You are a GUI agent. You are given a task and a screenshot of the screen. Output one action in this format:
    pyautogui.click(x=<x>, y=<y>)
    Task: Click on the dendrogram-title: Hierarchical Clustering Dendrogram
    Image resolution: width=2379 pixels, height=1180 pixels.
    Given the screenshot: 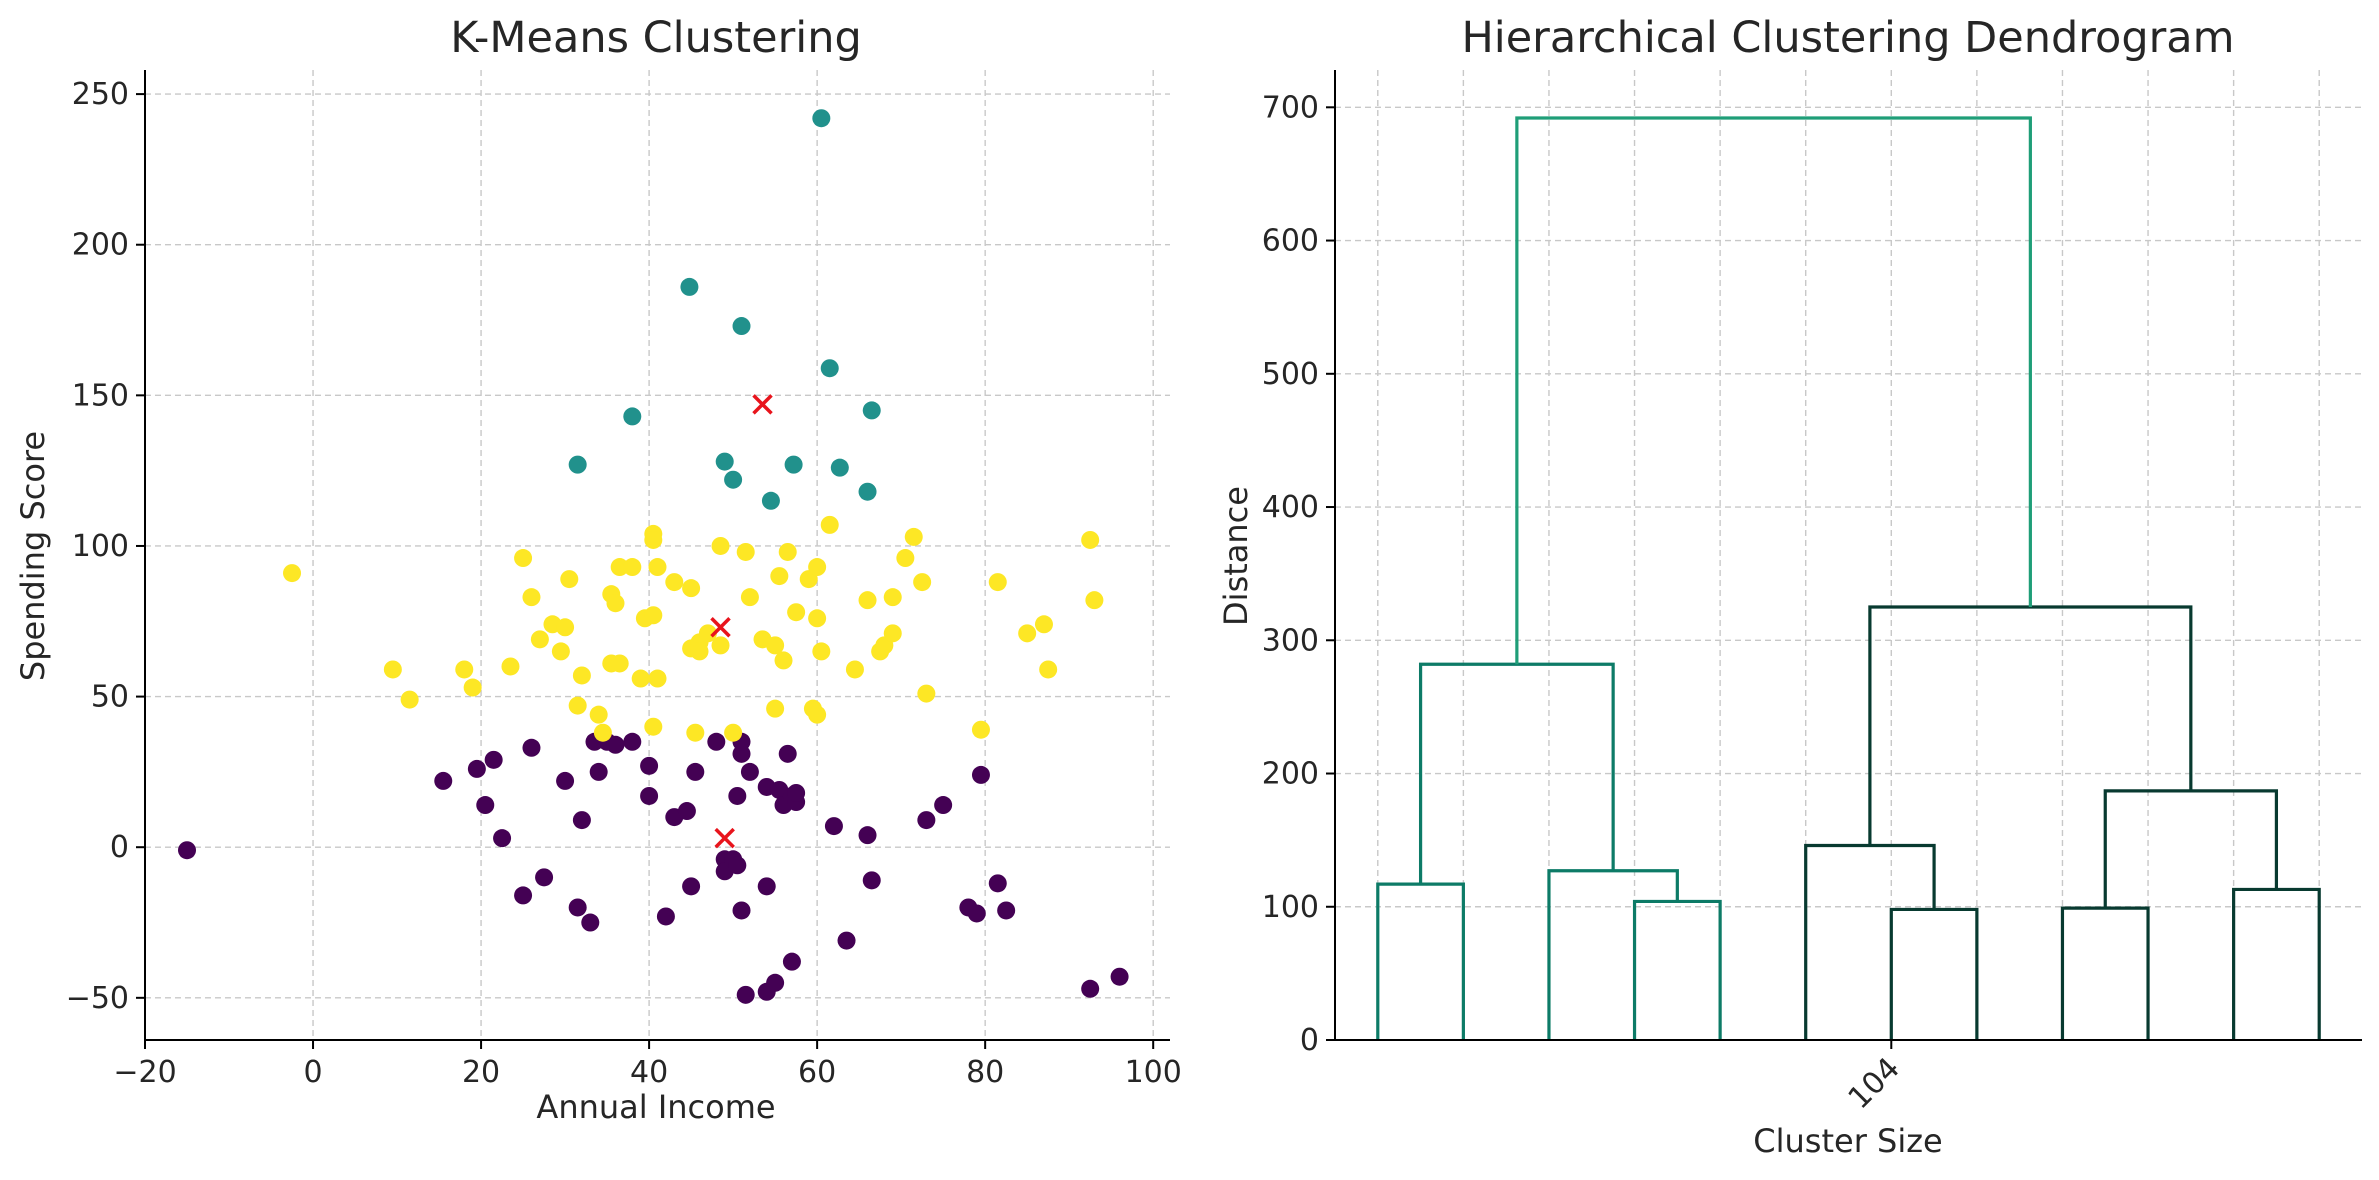 What is the action you would take?
    pyautogui.click(x=1847, y=38)
    